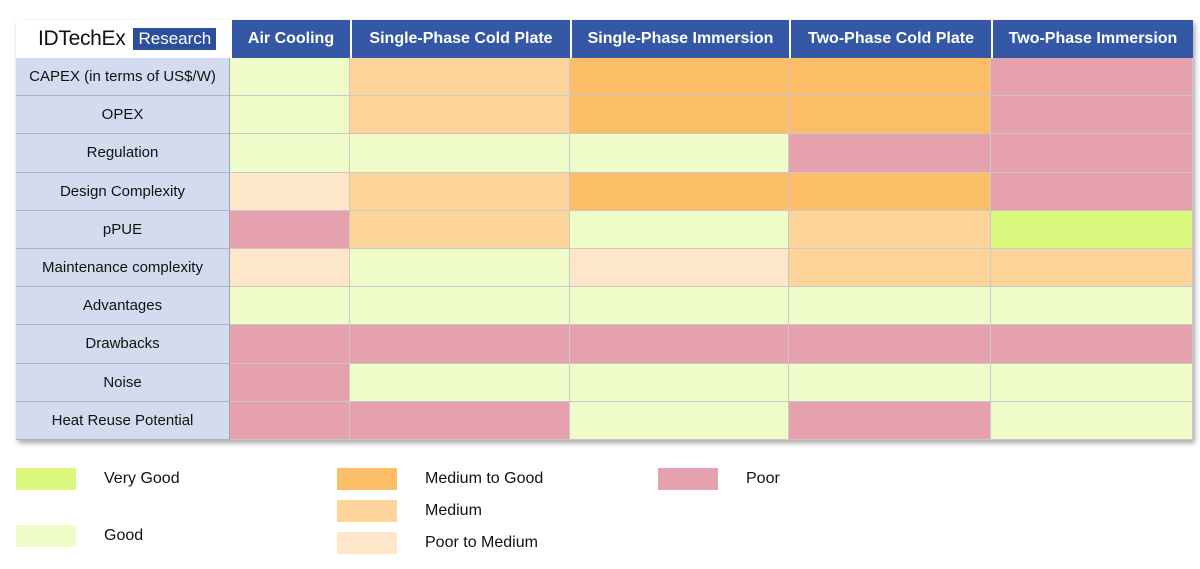  Describe the element at coordinates (82, 38) in the screenshot. I see `brand-name: IDTechEx` at that location.